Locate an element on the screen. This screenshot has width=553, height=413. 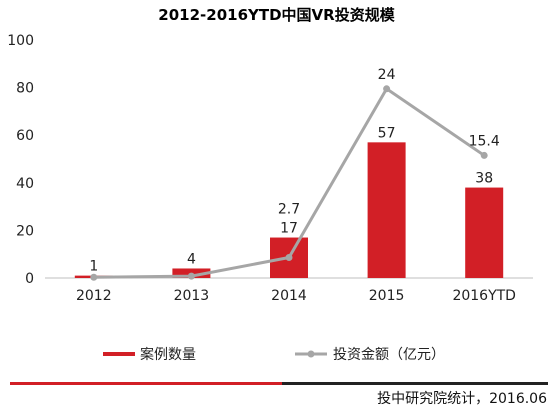
bar-data-label: 38 is located at coordinates (484, 179).